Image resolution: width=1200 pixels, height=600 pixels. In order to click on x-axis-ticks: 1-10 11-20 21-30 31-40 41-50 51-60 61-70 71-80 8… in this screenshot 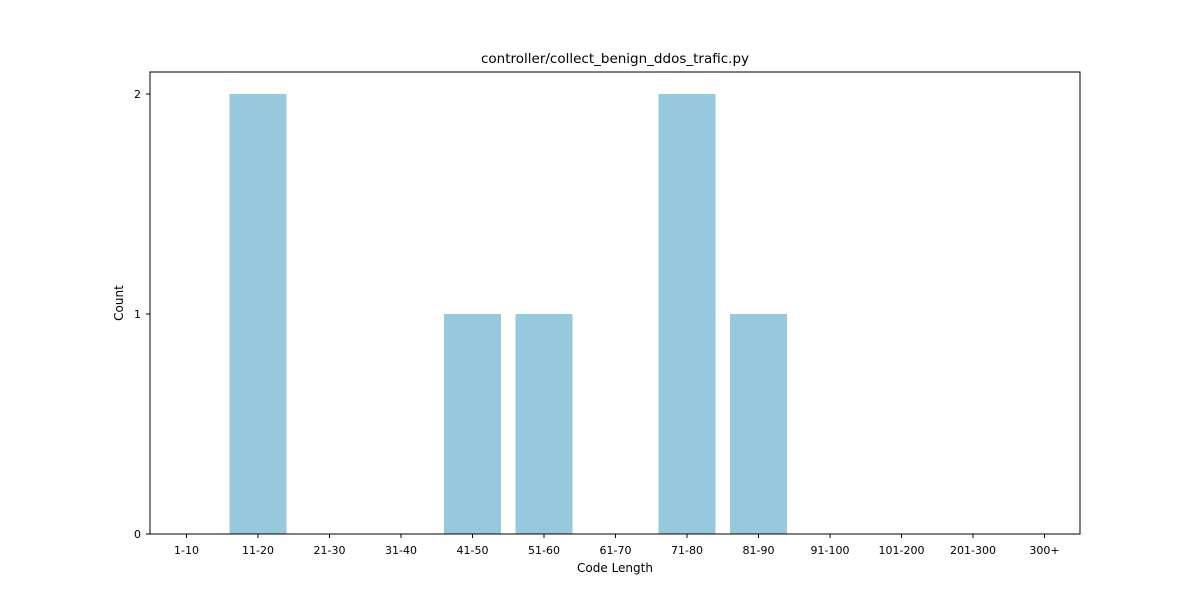, I will do `click(617, 545)`.